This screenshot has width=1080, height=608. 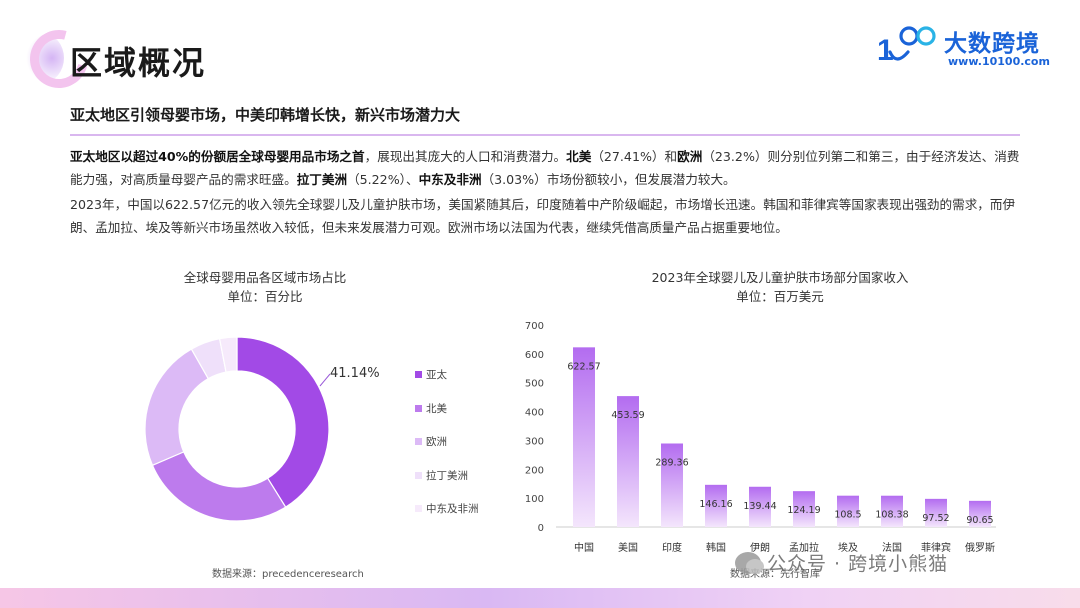 What do you see at coordinates (579, 156) in the screenshot?
I see `bold-na: 北美` at bounding box center [579, 156].